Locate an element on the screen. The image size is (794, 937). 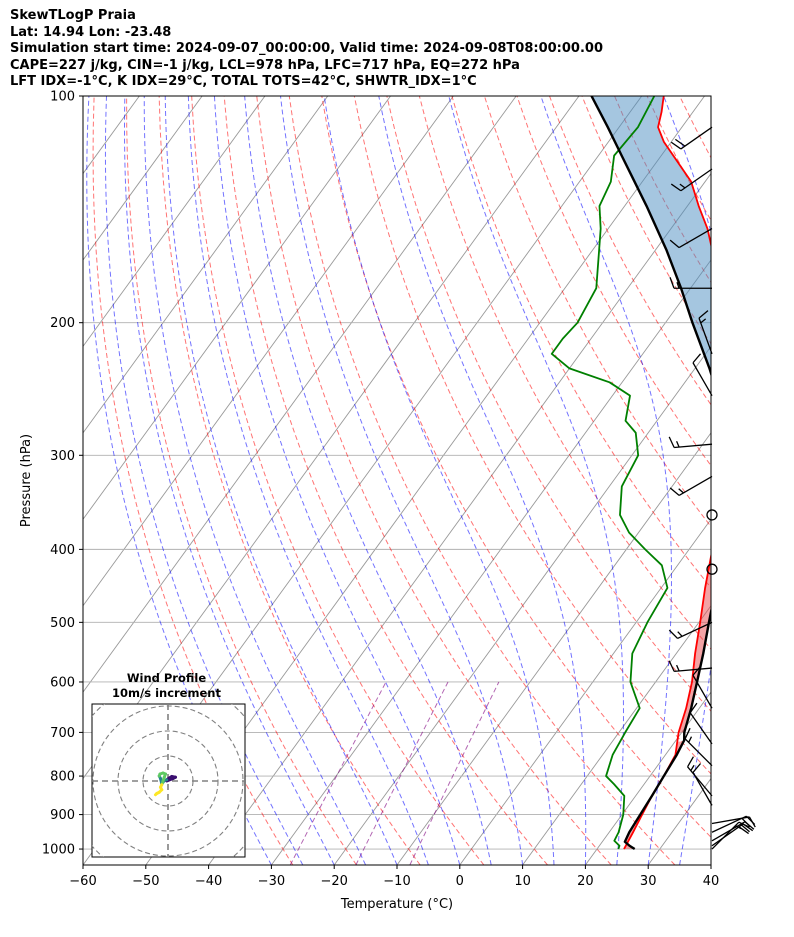
hodograph-subtitle: 10m/s increment is located at coordinates (166, 693).